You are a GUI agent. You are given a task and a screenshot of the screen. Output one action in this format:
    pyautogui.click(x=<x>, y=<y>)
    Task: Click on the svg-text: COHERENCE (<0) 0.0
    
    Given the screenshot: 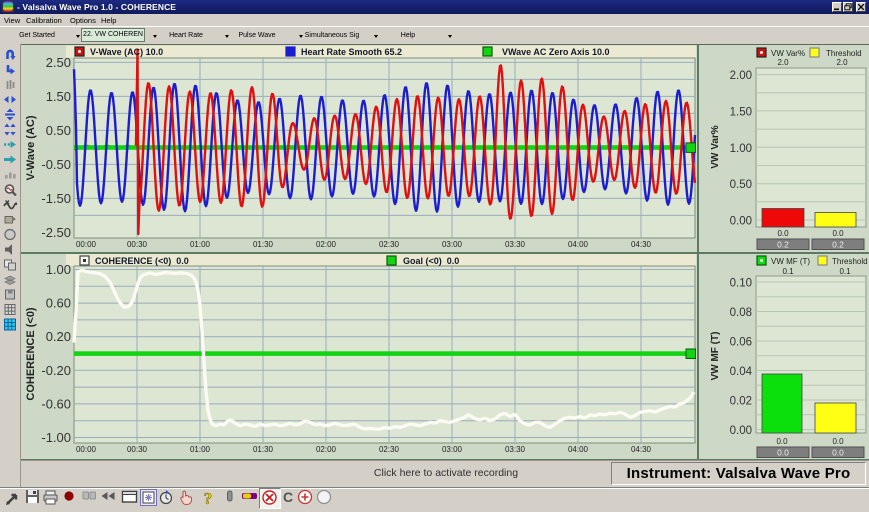 What is the action you would take?
    pyautogui.click(x=142, y=261)
    